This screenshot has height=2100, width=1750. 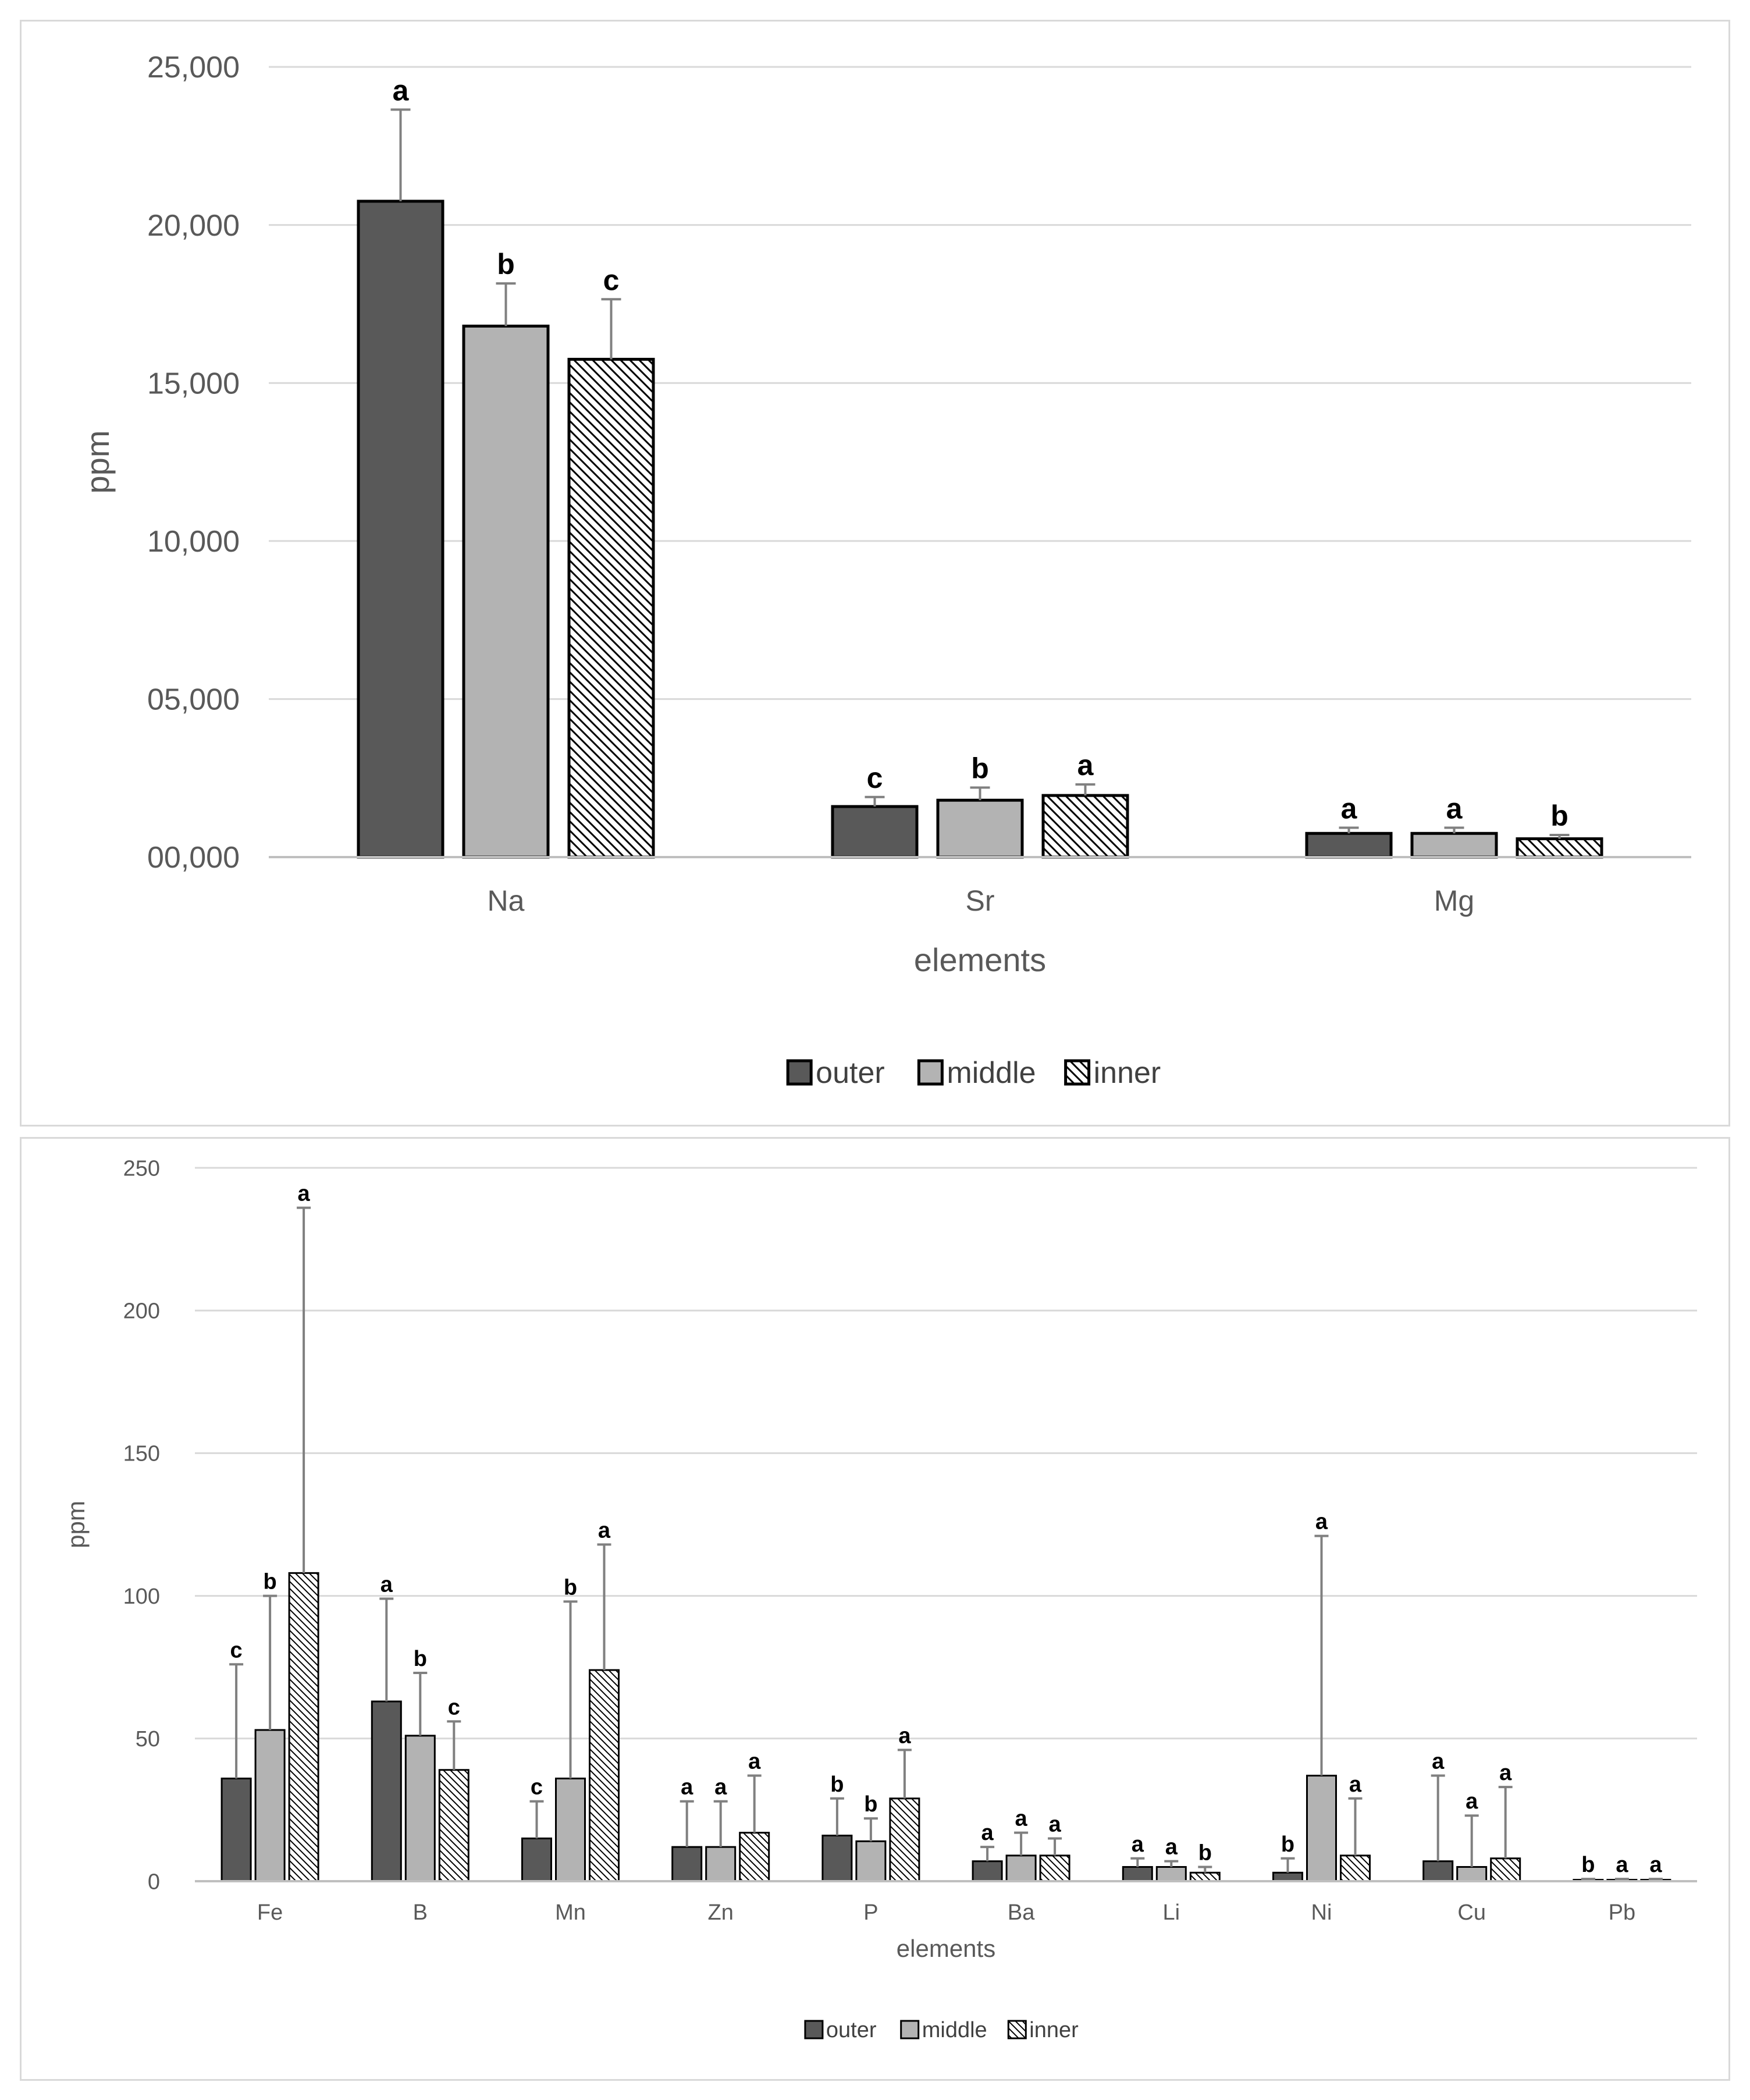 What do you see at coordinates (1021, 1868) in the screenshot?
I see `bar-Ba-middle` at bounding box center [1021, 1868].